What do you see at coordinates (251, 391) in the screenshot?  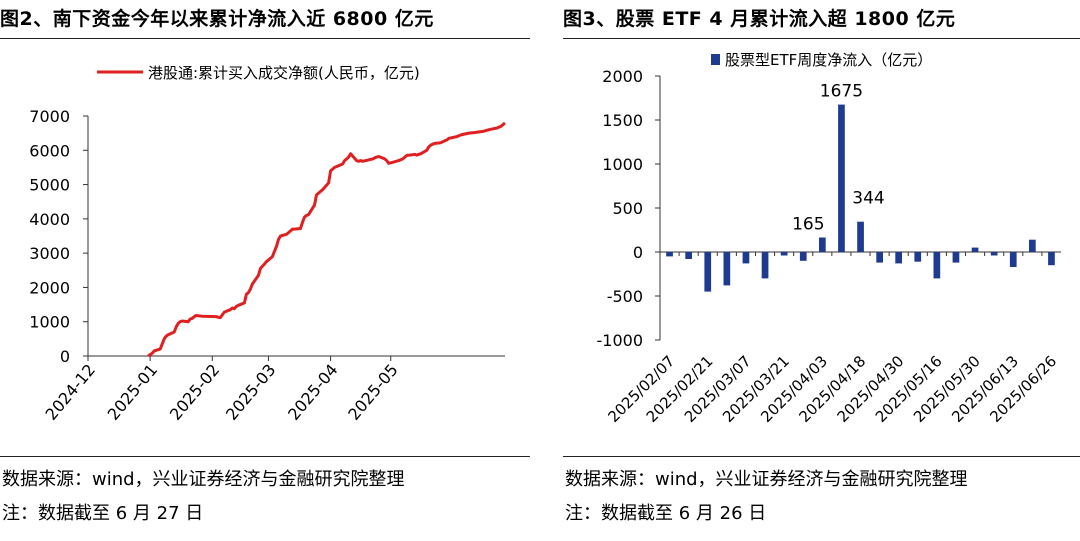 I see `x-tick-label: 2025-03` at bounding box center [251, 391].